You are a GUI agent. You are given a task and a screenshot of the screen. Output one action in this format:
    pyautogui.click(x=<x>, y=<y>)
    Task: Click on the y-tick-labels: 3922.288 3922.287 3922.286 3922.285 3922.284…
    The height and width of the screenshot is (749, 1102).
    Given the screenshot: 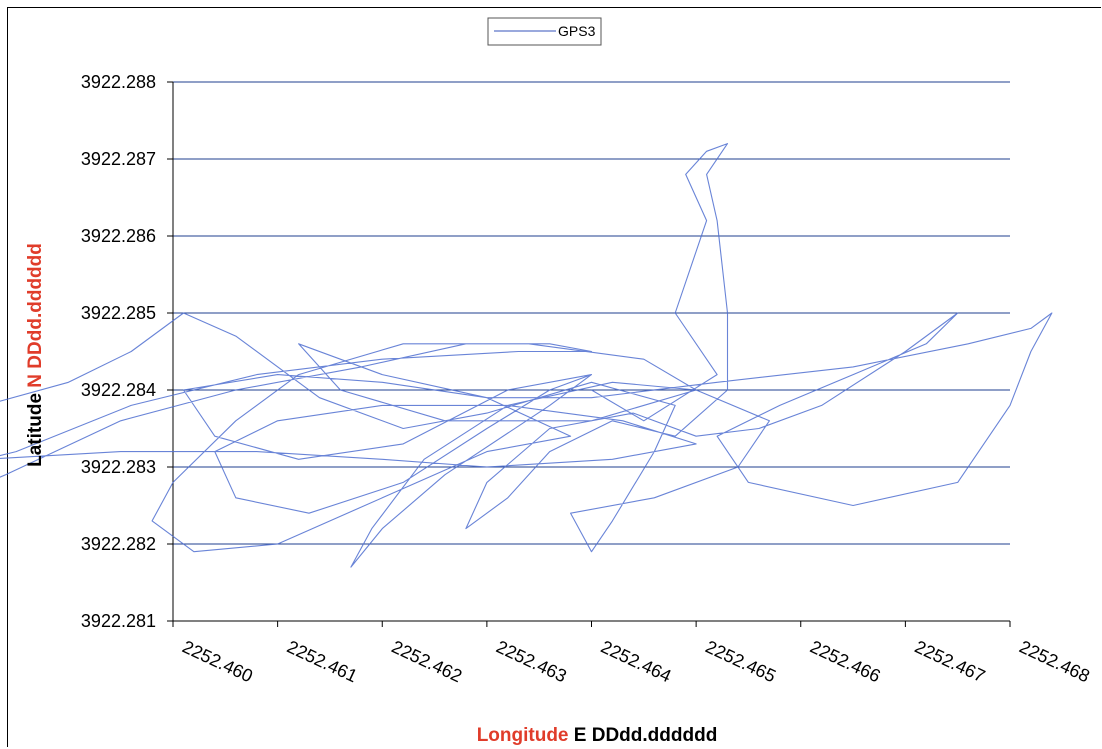 What is the action you would take?
    pyautogui.click(x=118, y=351)
    